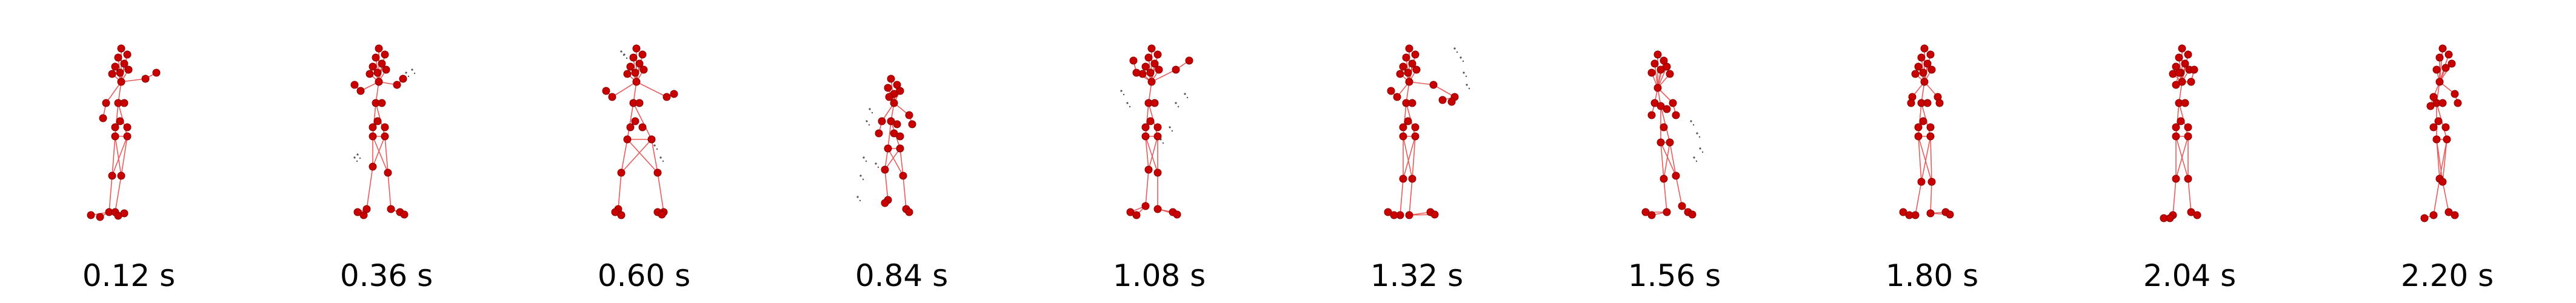 The height and width of the screenshot is (303, 2576). I want to click on pose-frame: 1.08 s, so click(1159, 151).